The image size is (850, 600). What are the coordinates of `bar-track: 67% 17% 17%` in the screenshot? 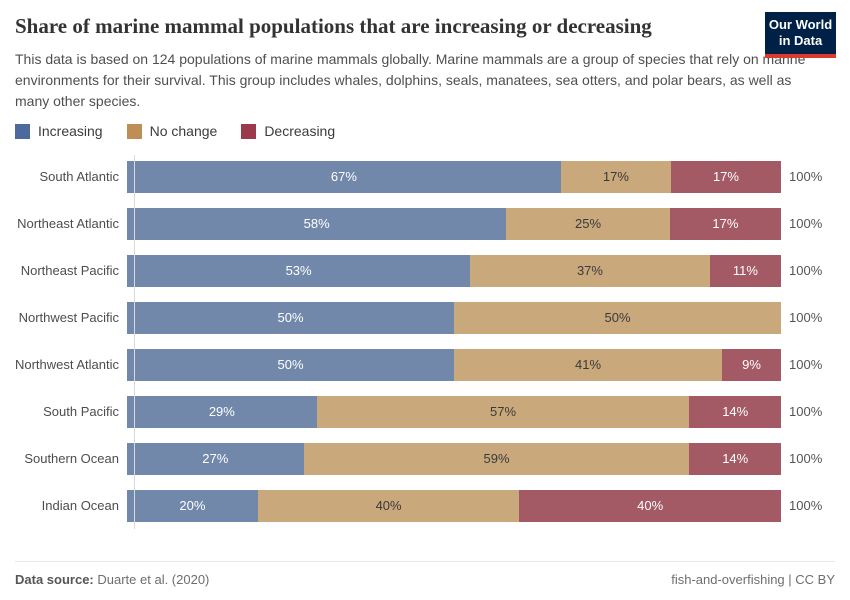 It's located at (454, 176).